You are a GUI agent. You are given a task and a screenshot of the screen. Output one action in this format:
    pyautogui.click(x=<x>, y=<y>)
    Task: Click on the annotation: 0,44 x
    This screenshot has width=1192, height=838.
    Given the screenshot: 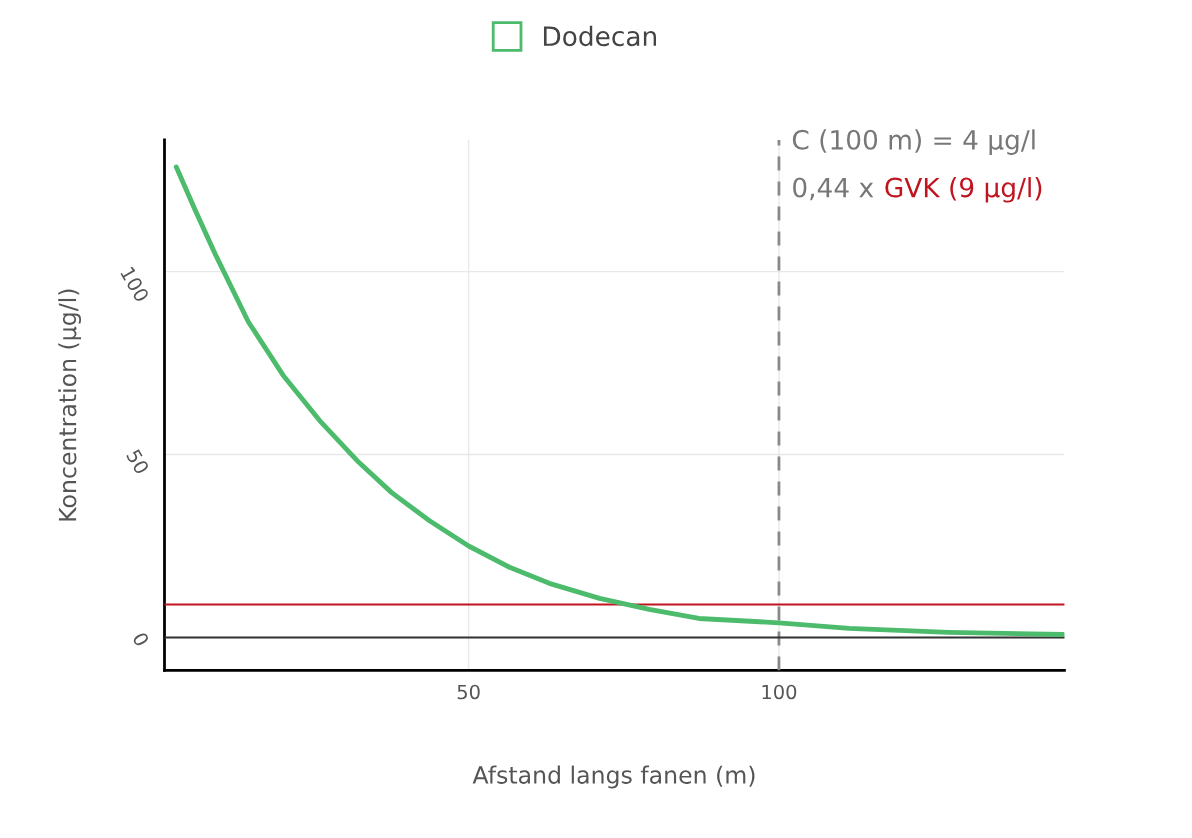 What is the action you would take?
    pyautogui.click(x=833, y=189)
    